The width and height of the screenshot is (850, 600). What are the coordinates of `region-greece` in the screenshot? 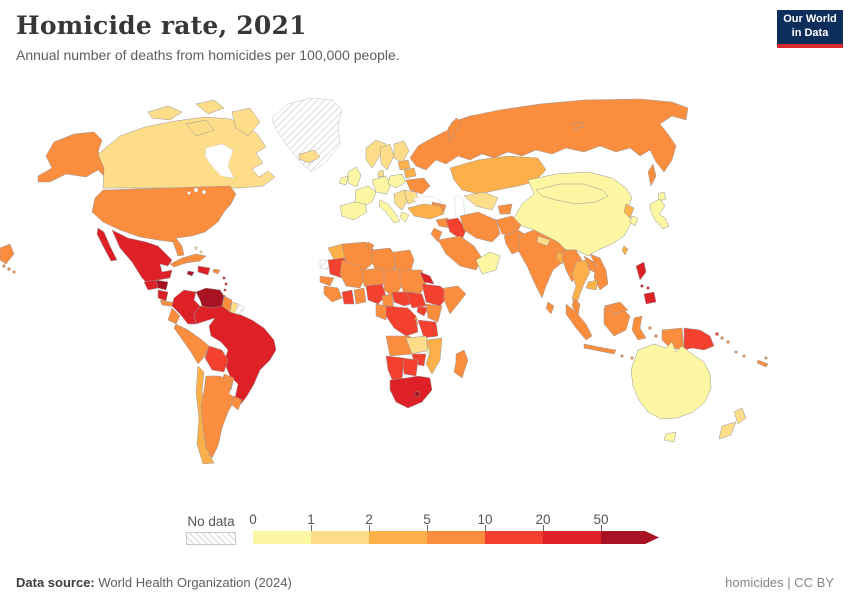 It's located at (404, 217).